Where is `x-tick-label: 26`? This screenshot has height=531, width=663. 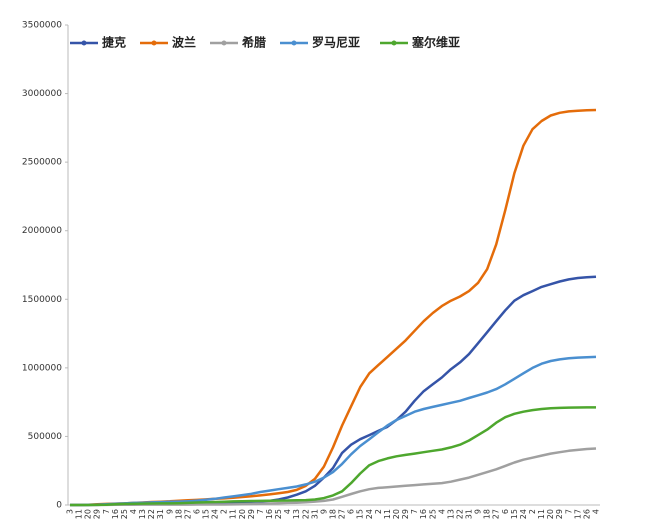
x-tick-label: 26 is located at coordinates (586, 514).